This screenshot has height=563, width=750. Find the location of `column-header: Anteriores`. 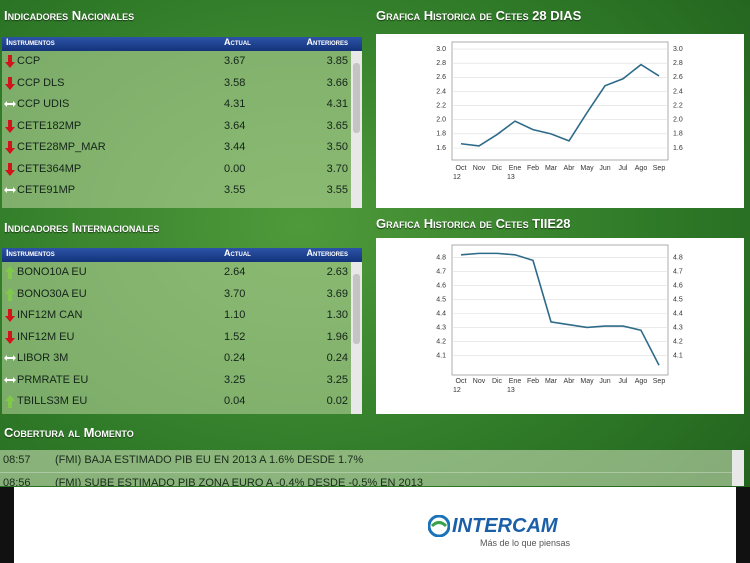

column-header: Anteriores is located at coordinates (327, 42).